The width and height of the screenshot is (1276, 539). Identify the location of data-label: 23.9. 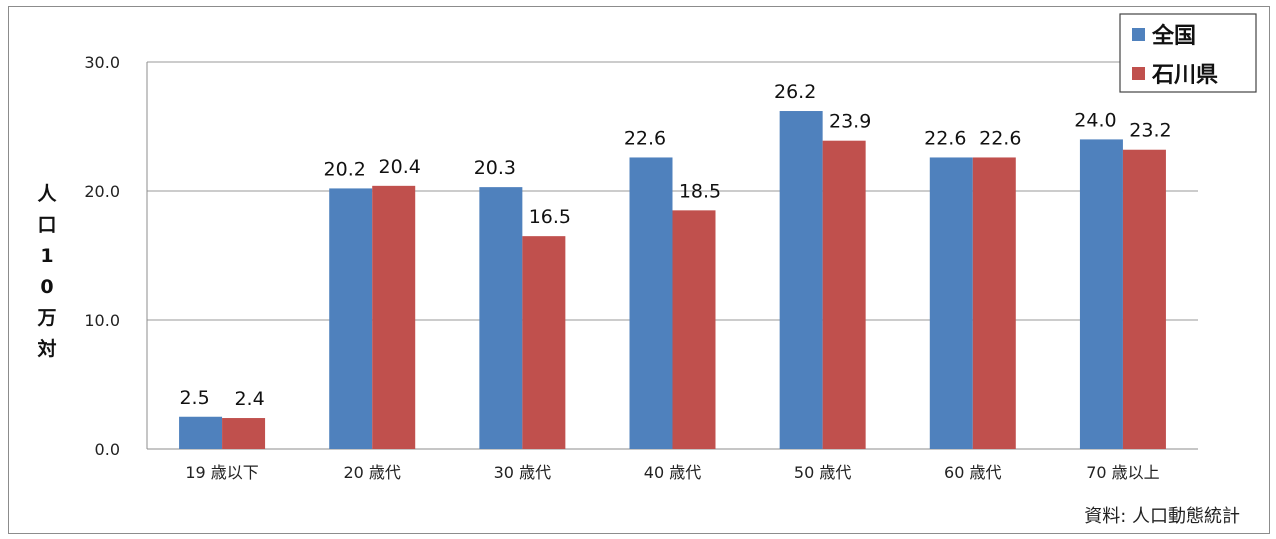
(850, 122).